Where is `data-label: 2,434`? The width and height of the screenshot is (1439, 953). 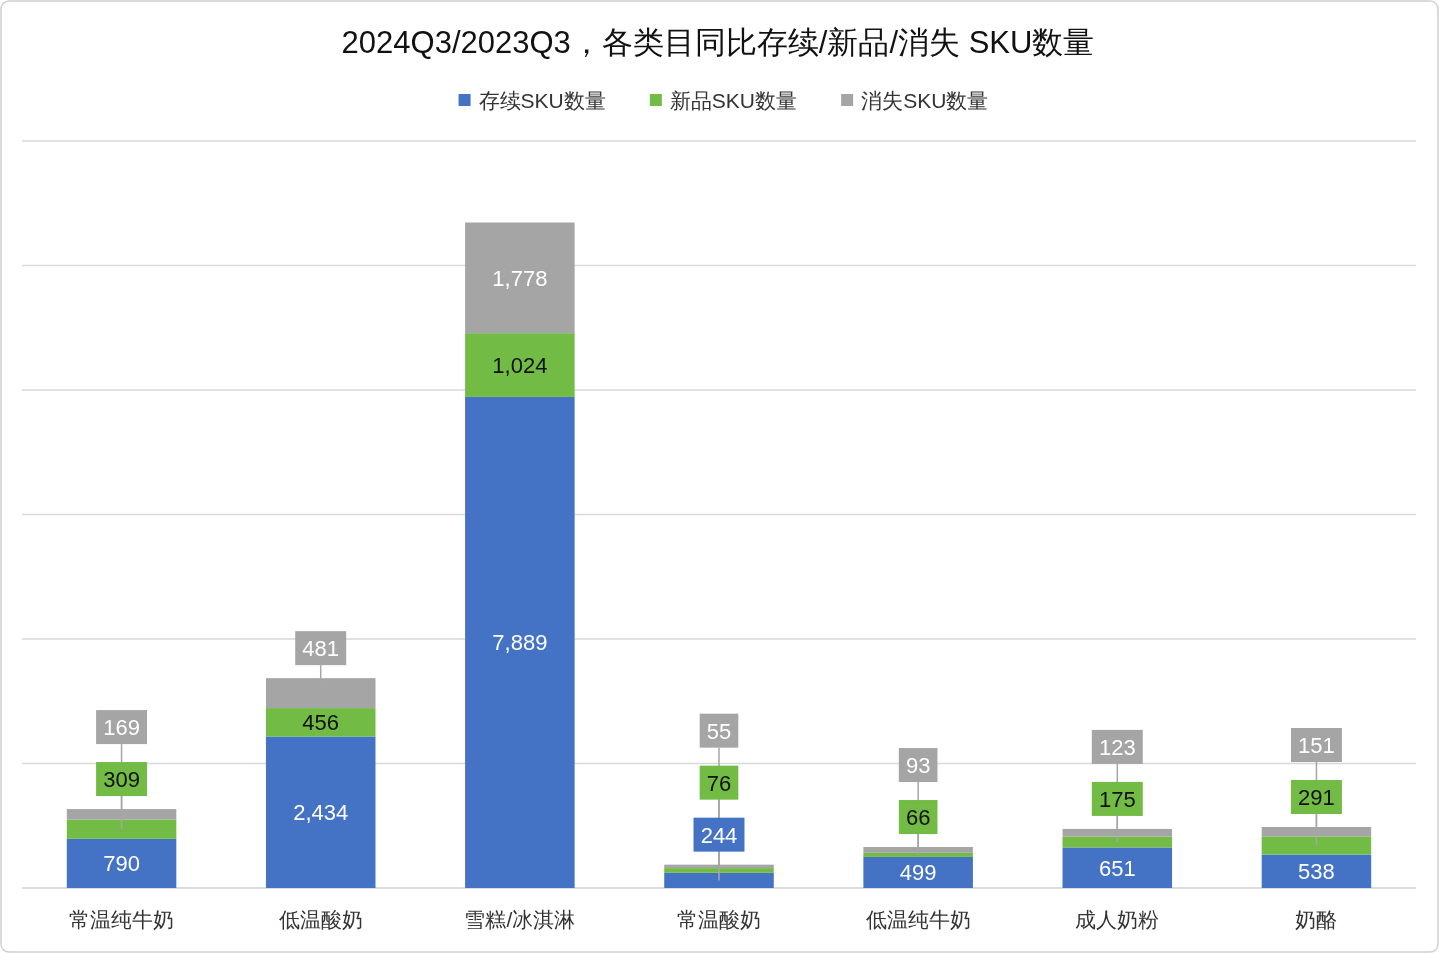
data-label: 2,434 is located at coordinates (321, 813).